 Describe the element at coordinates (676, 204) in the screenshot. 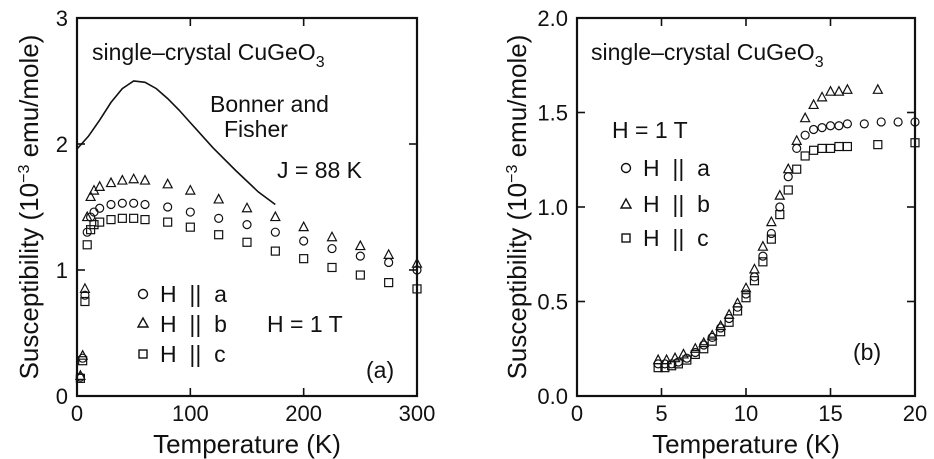

I see `panel-b-legend-b: H || b` at that location.